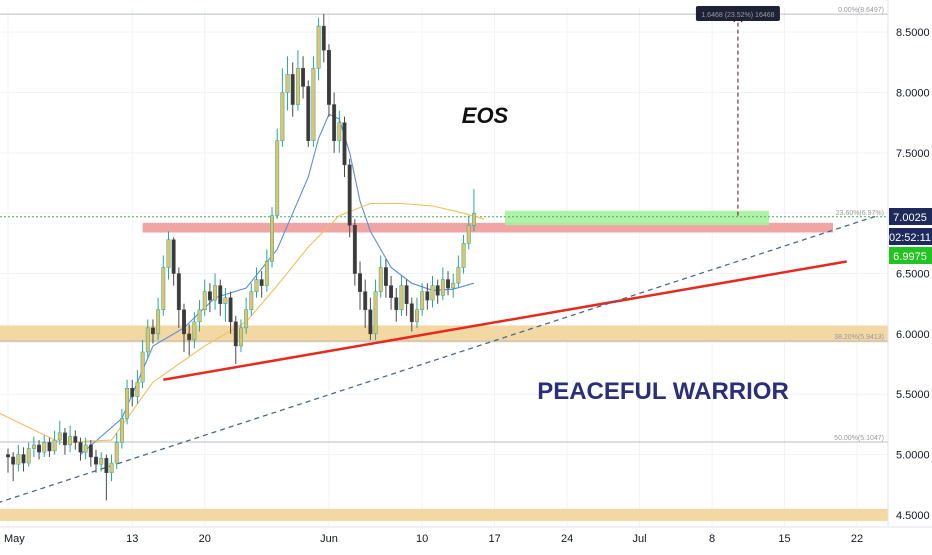 This screenshot has width=932, height=555. What do you see at coordinates (913, 33) in the screenshot?
I see `y-tick-label: 8.5000` at bounding box center [913, 33].